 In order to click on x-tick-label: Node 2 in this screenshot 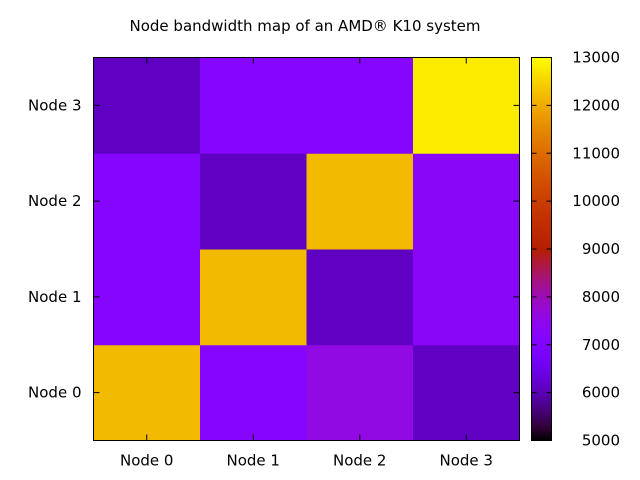, I will do `click(359, 461)`.